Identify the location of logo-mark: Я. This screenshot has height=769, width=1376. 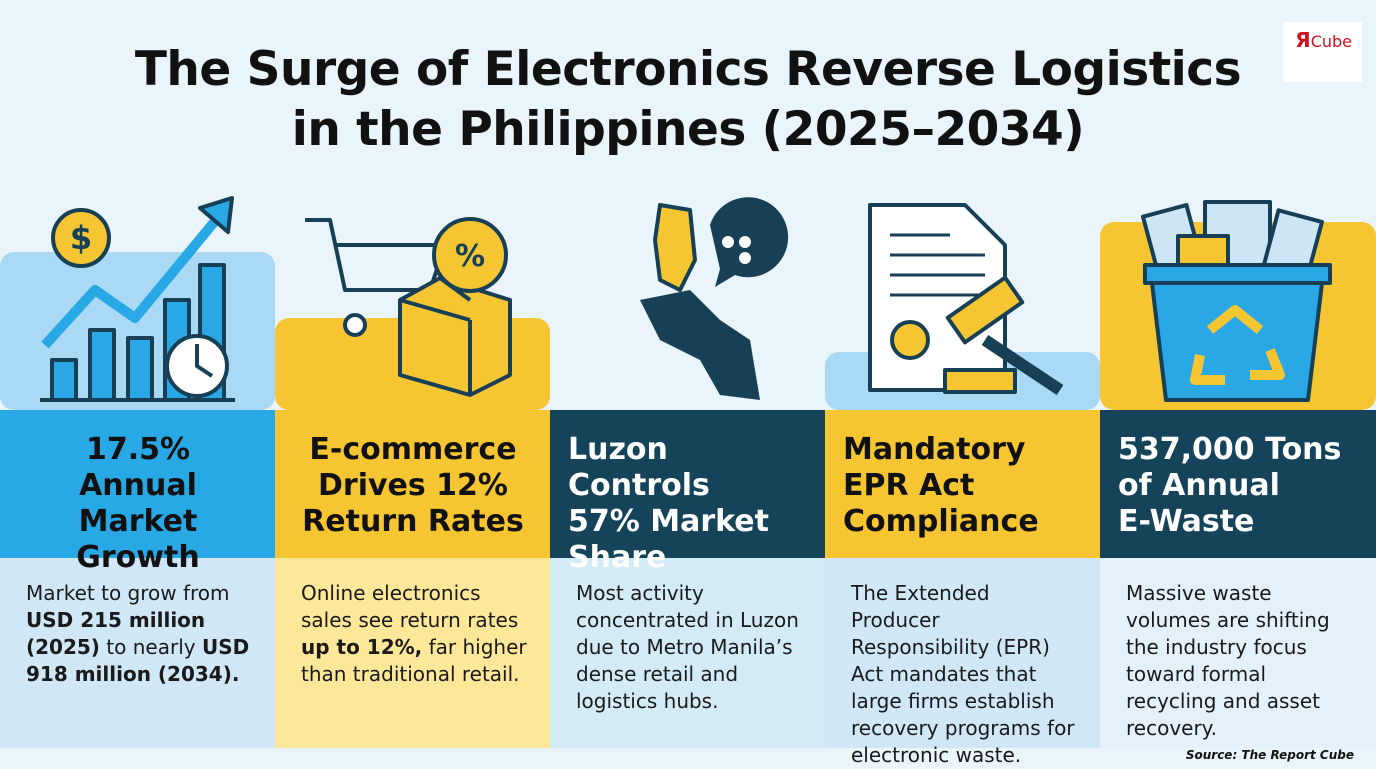
(1303, 40).